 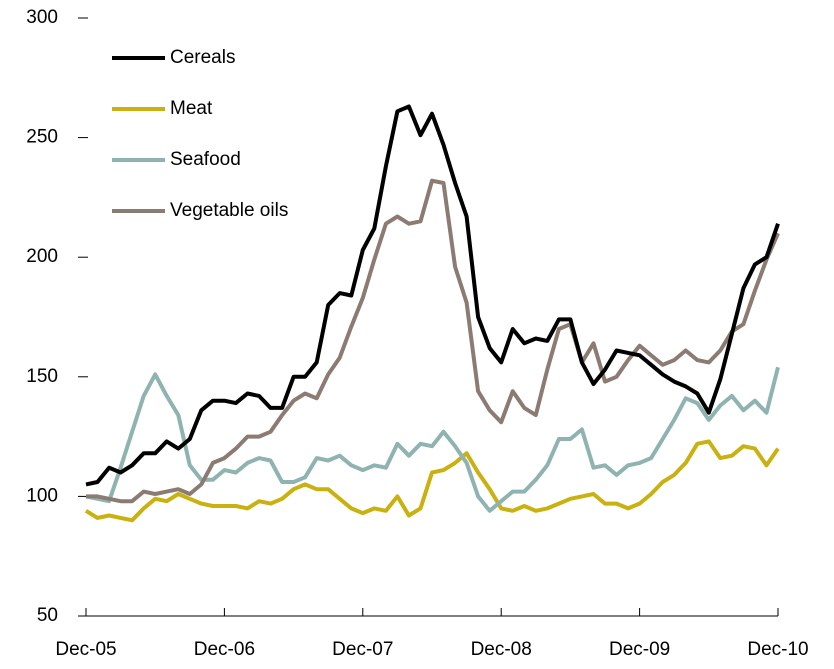 What do you see at coordinates (205, 159) in the screenshot?
I see `legend-label: Seafood` at bounding box center [205, 159].